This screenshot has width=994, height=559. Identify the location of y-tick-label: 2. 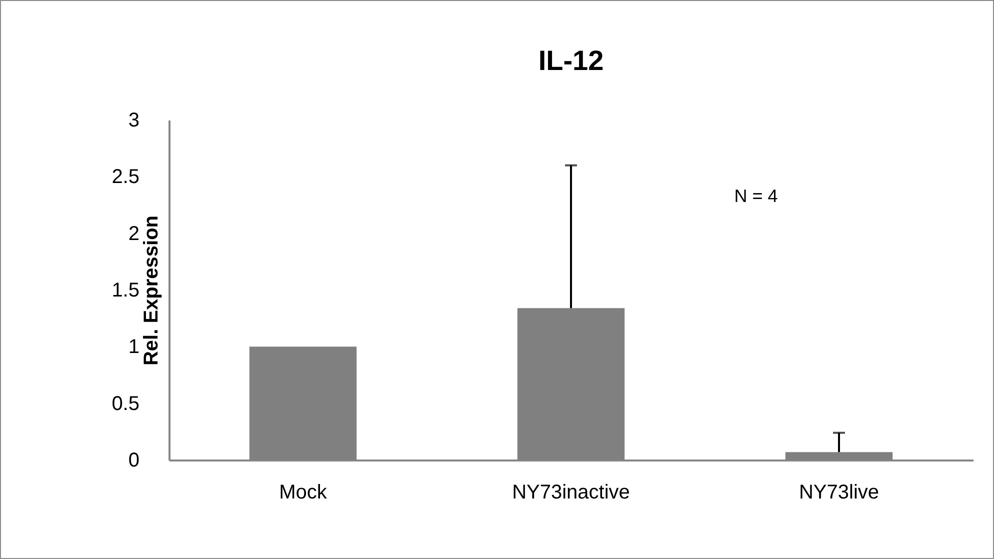
(134, 233).